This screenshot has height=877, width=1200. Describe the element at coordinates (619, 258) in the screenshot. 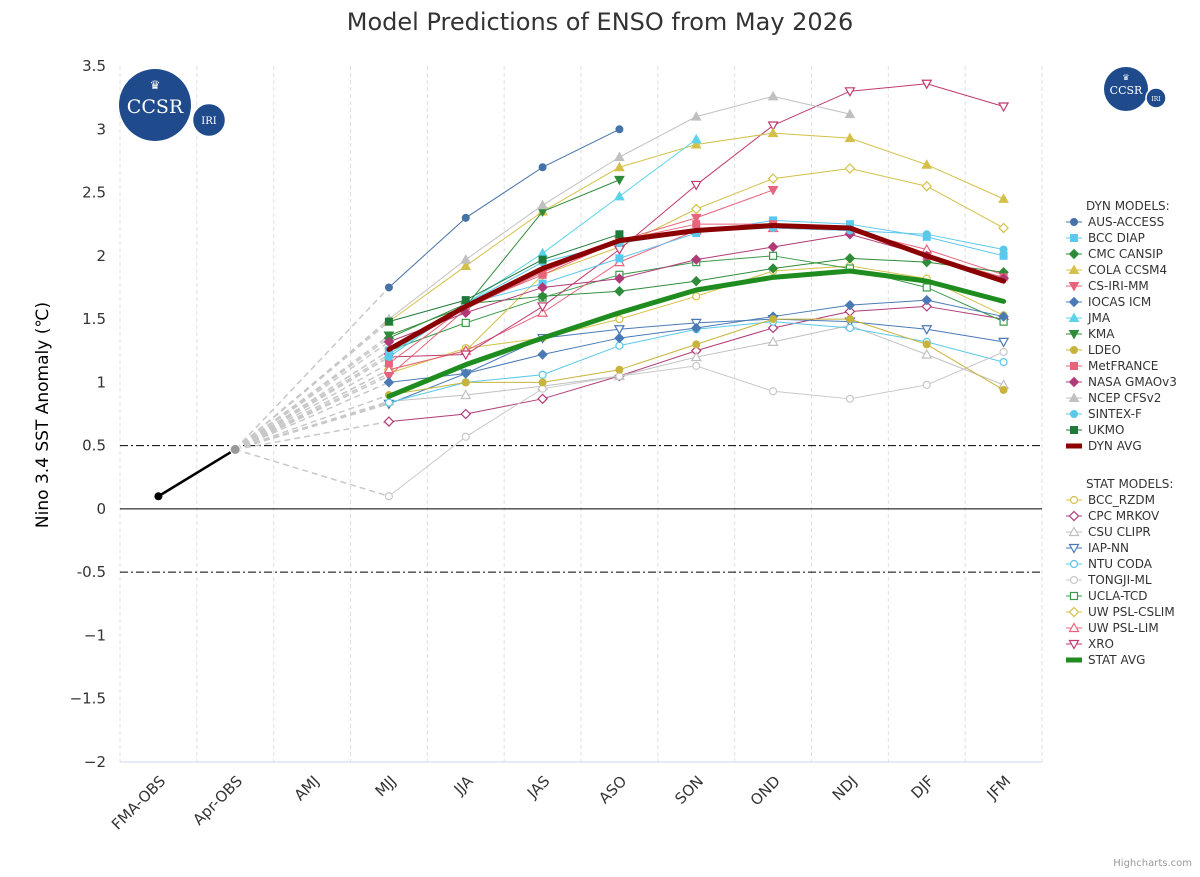

I see `data-point-bcc-diap` at that location.